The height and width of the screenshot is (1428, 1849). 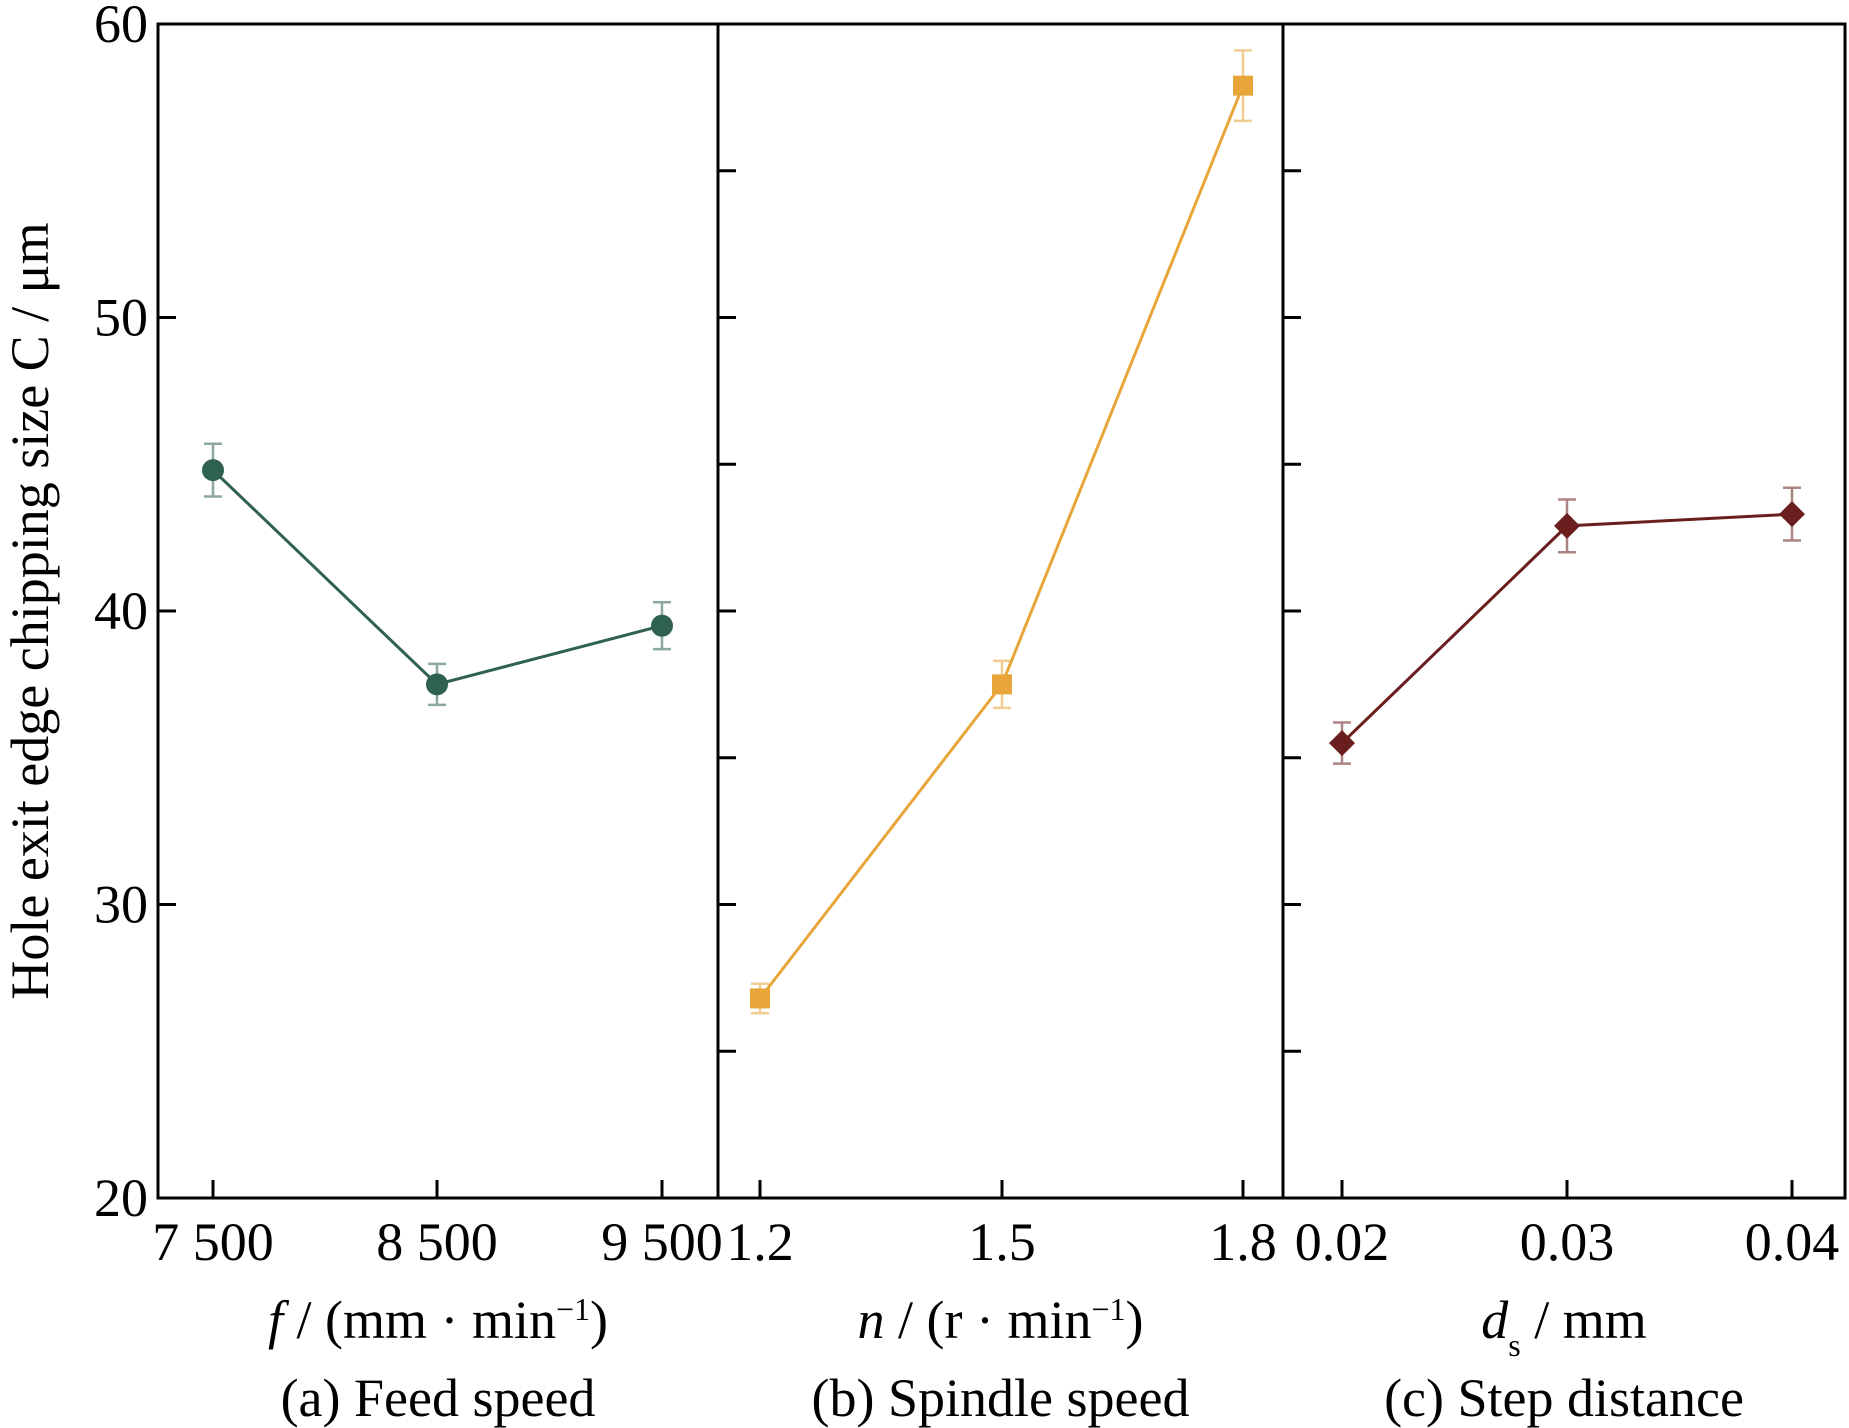 I want to click on series-line, so click(x=437, y=578).